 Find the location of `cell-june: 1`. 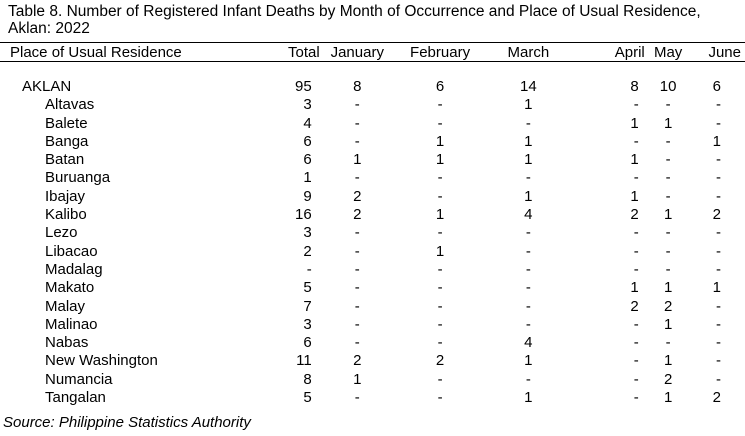

cell-june: 1 is located at coordinates (716, 141).